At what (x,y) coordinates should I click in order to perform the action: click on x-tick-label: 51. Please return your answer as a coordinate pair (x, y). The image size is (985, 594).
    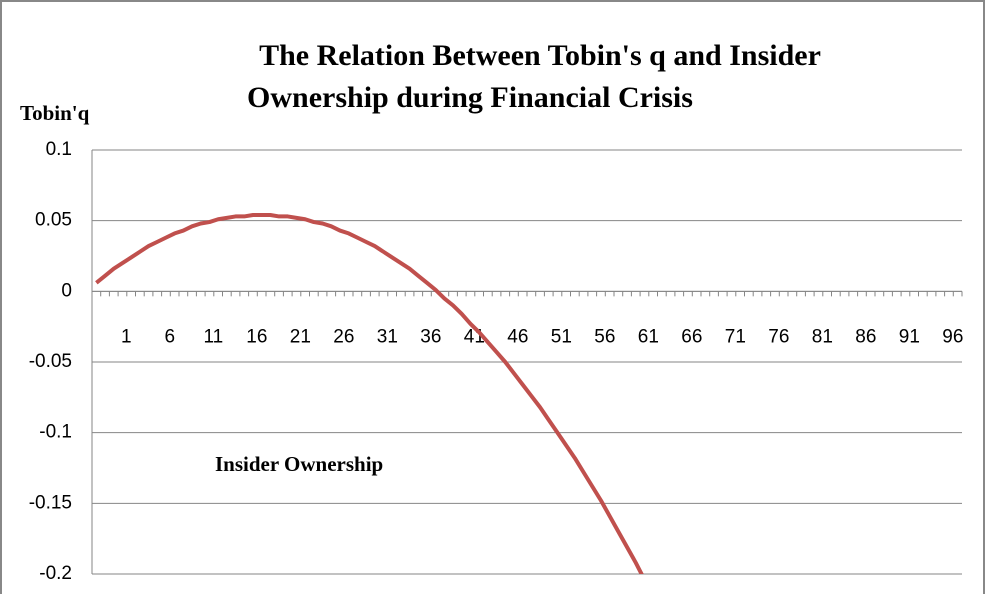
    Looking at the image, I should click on (561, 336).